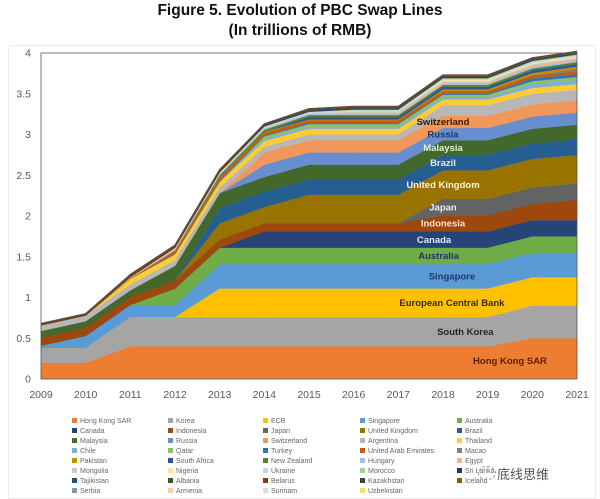 The width and height of the screenshot is (600, 499). I want to click on annotation-australia: Australia, so click(438, 256).